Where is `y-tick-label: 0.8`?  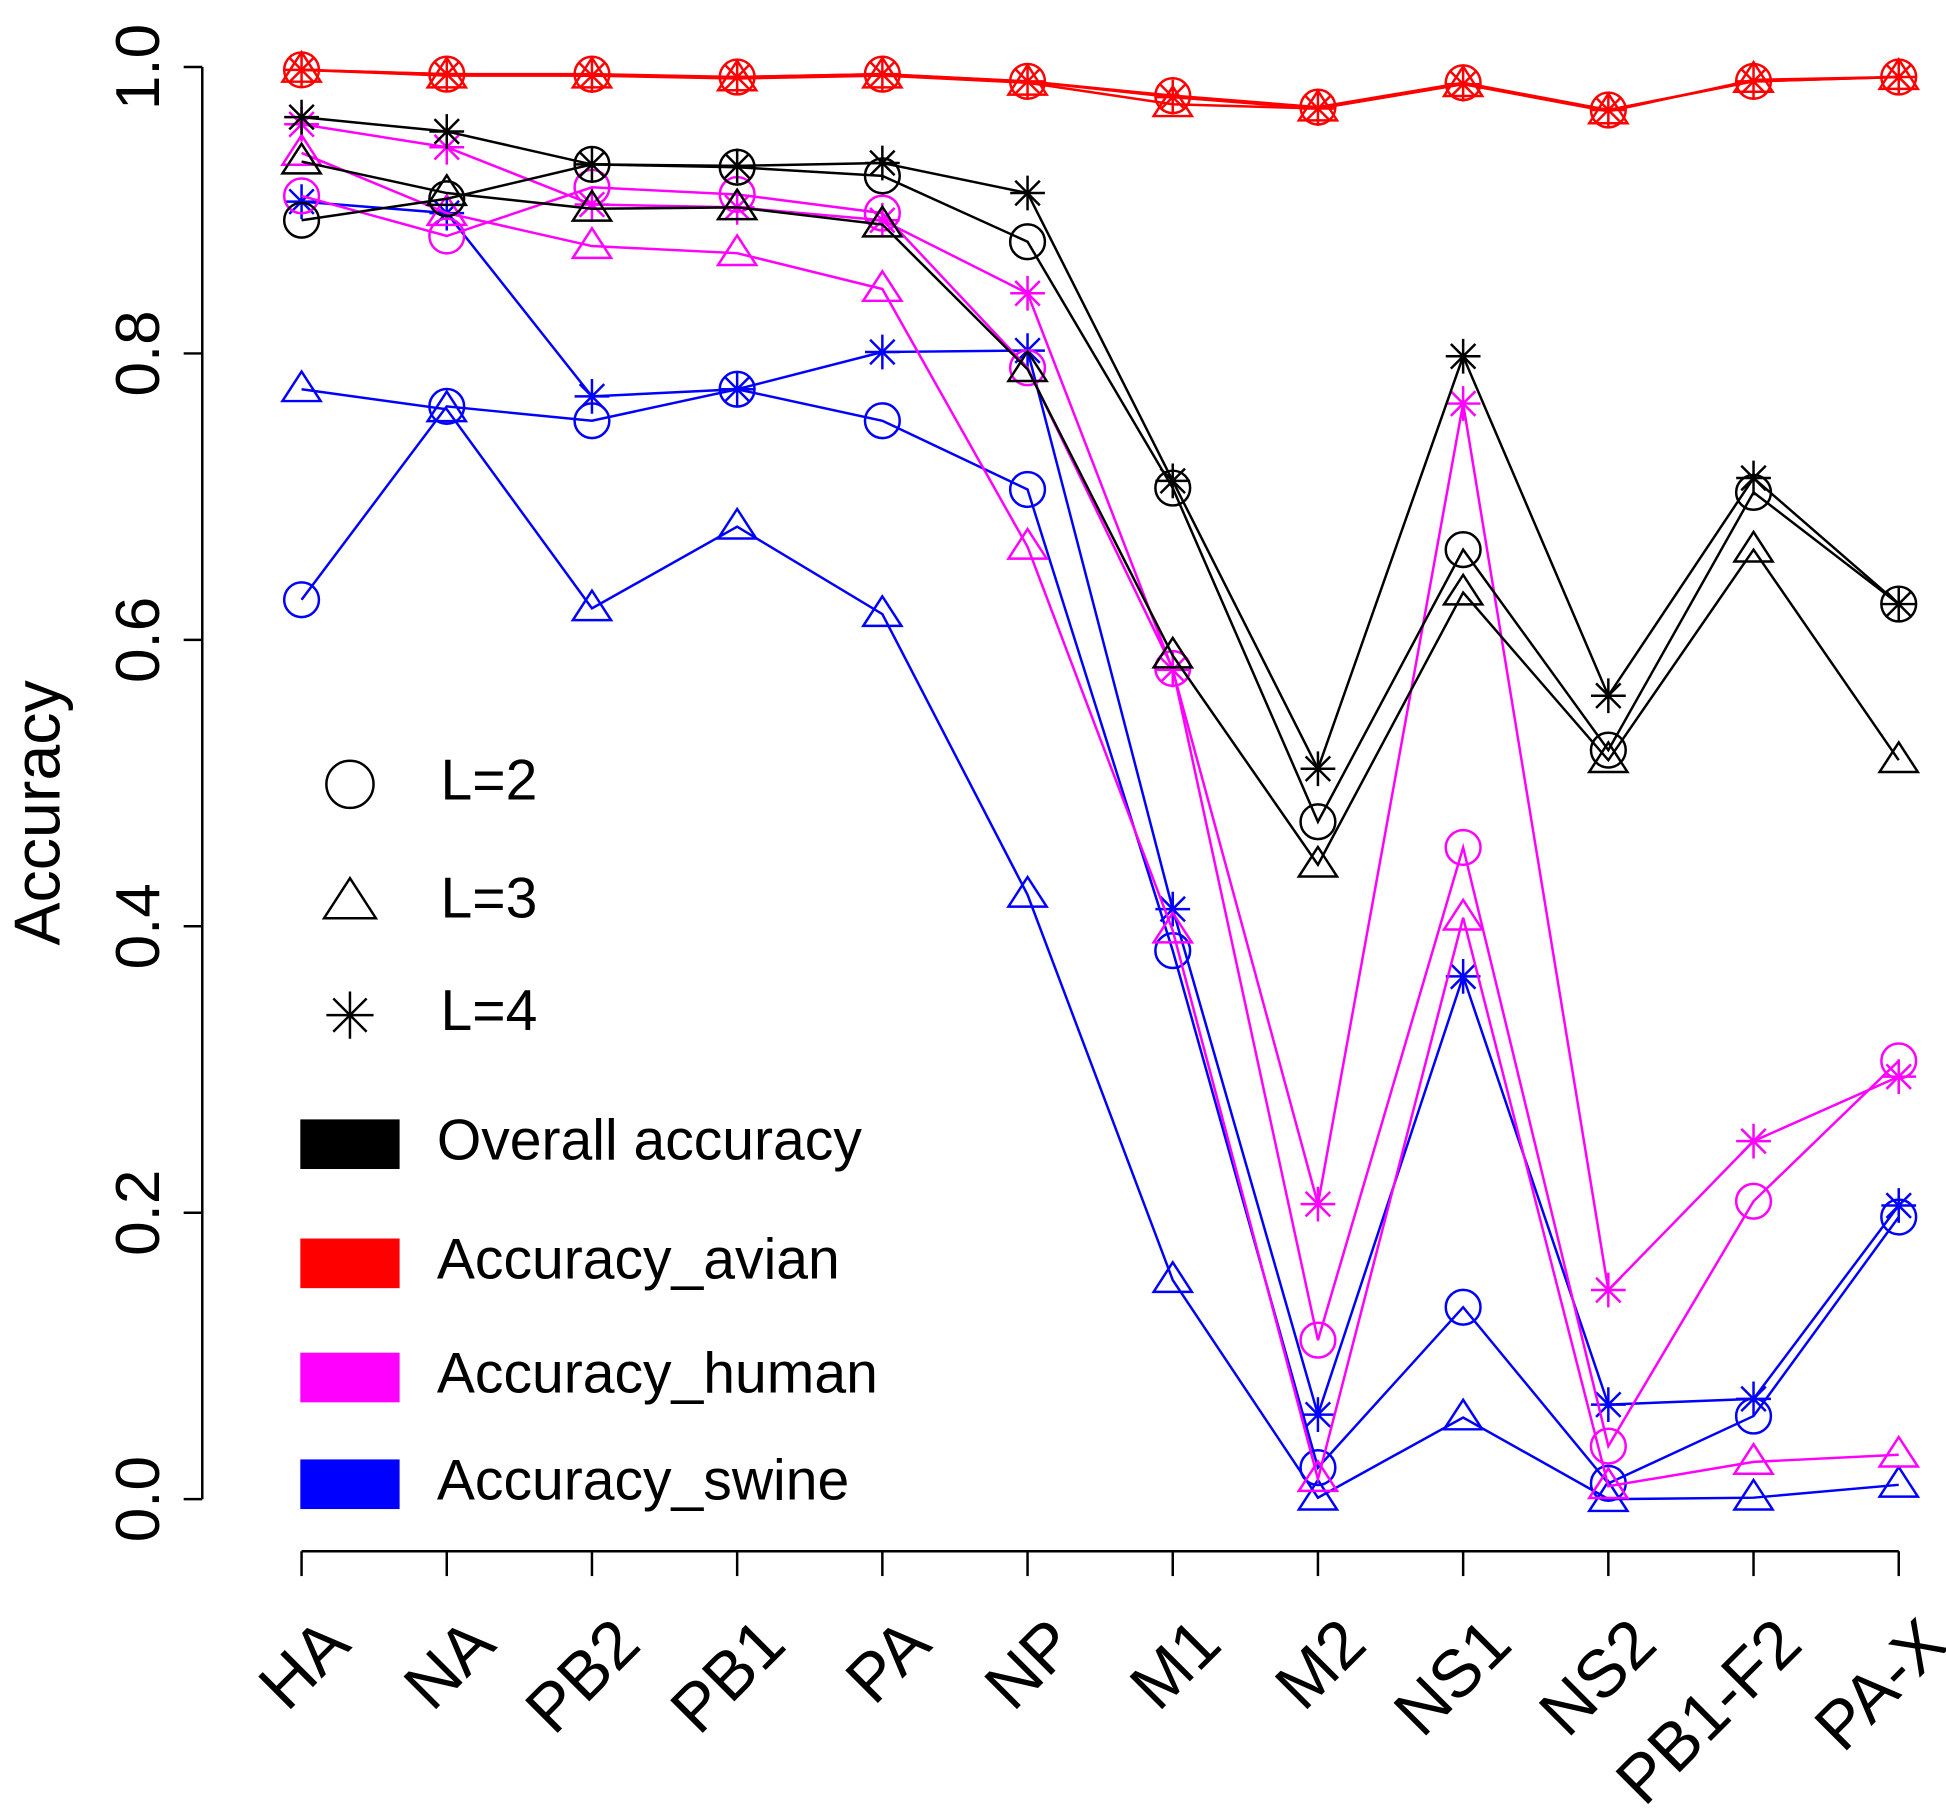
y-tick-label: 0.8 is located at coordinates (138, 353).